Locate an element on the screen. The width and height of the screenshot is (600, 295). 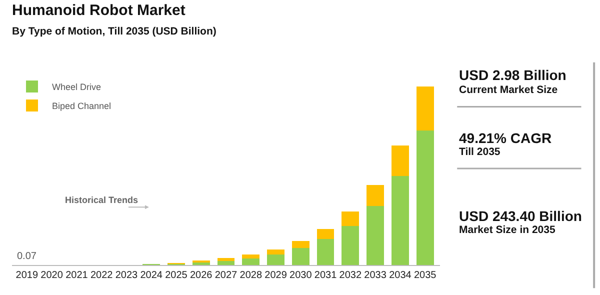
x-tick-label: 2020 is located at coordinates (52, 275).